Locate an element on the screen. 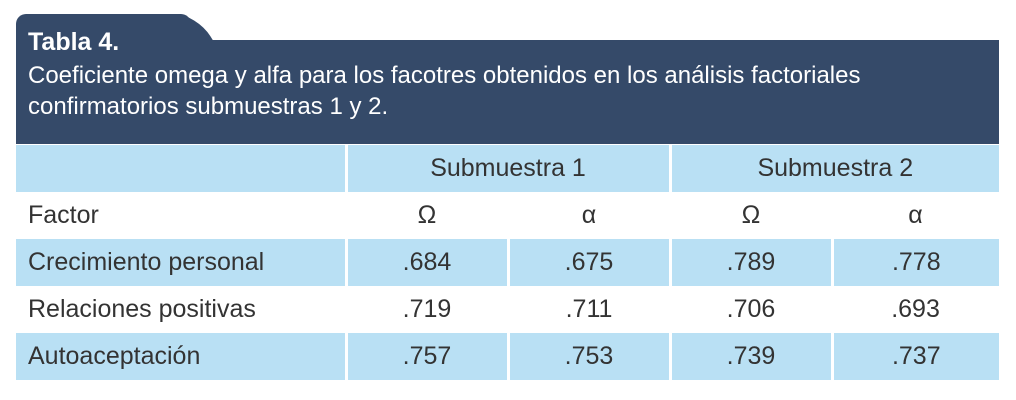  cell-value: .739 is located at coordinates (750, 356).